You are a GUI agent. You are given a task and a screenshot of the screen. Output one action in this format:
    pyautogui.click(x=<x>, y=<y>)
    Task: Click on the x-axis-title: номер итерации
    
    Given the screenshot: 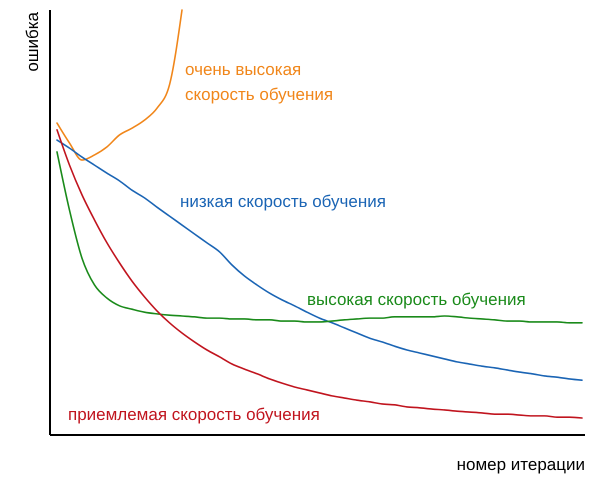 What is the action you would take?
    pyautogui.click(x=520, y=464)
    